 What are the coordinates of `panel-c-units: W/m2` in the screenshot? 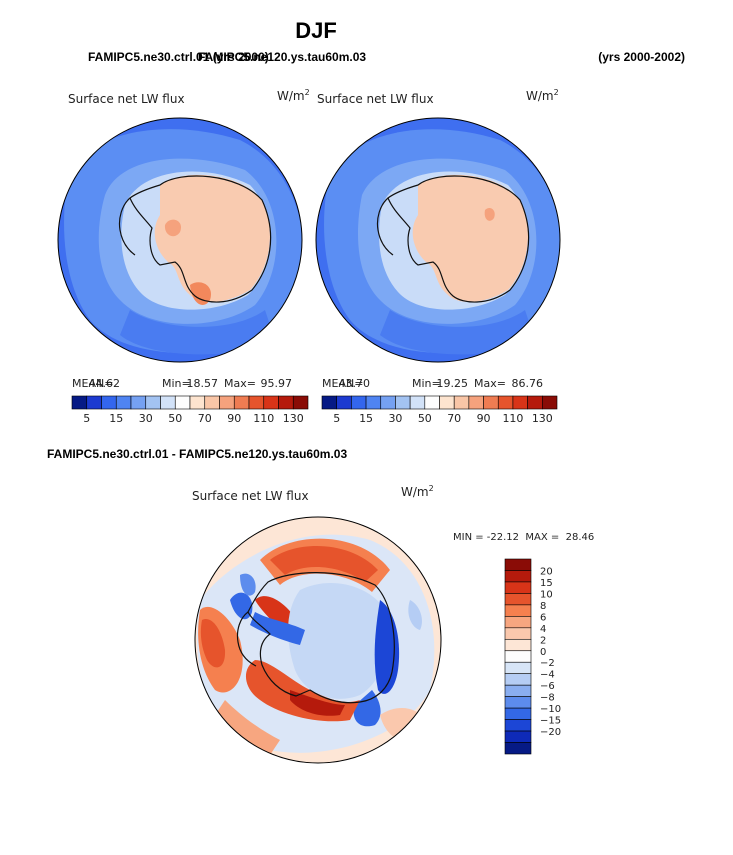 It's located at (417, 491).